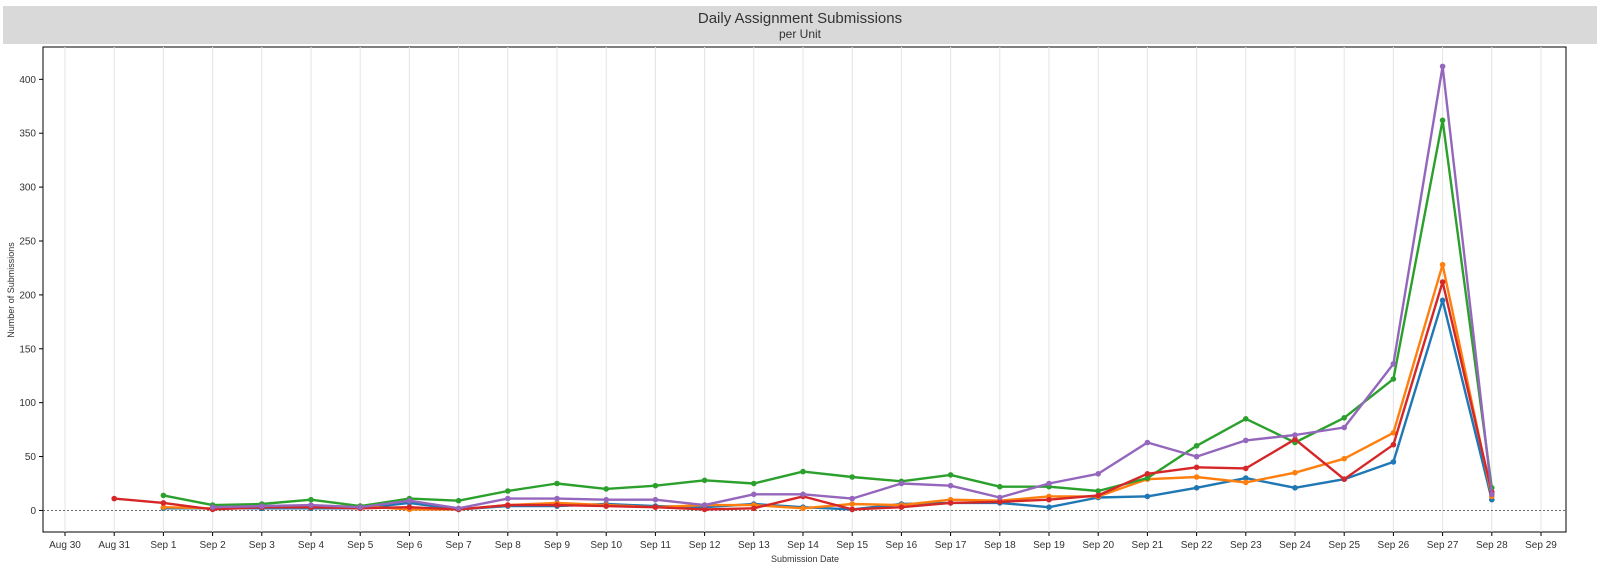 Image resolution: width=1600 pixels, height=567 pixels. What do you see at coordinates (27, 80) in the screenshot?
I see `y-tick-label: 400` at bounding box center [27, 80].